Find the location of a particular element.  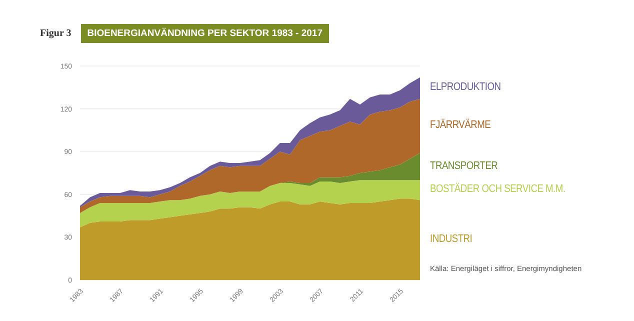

series-label: BOSTÄDER OCH SERVICE M.M. is located at coordinates (498, 189).